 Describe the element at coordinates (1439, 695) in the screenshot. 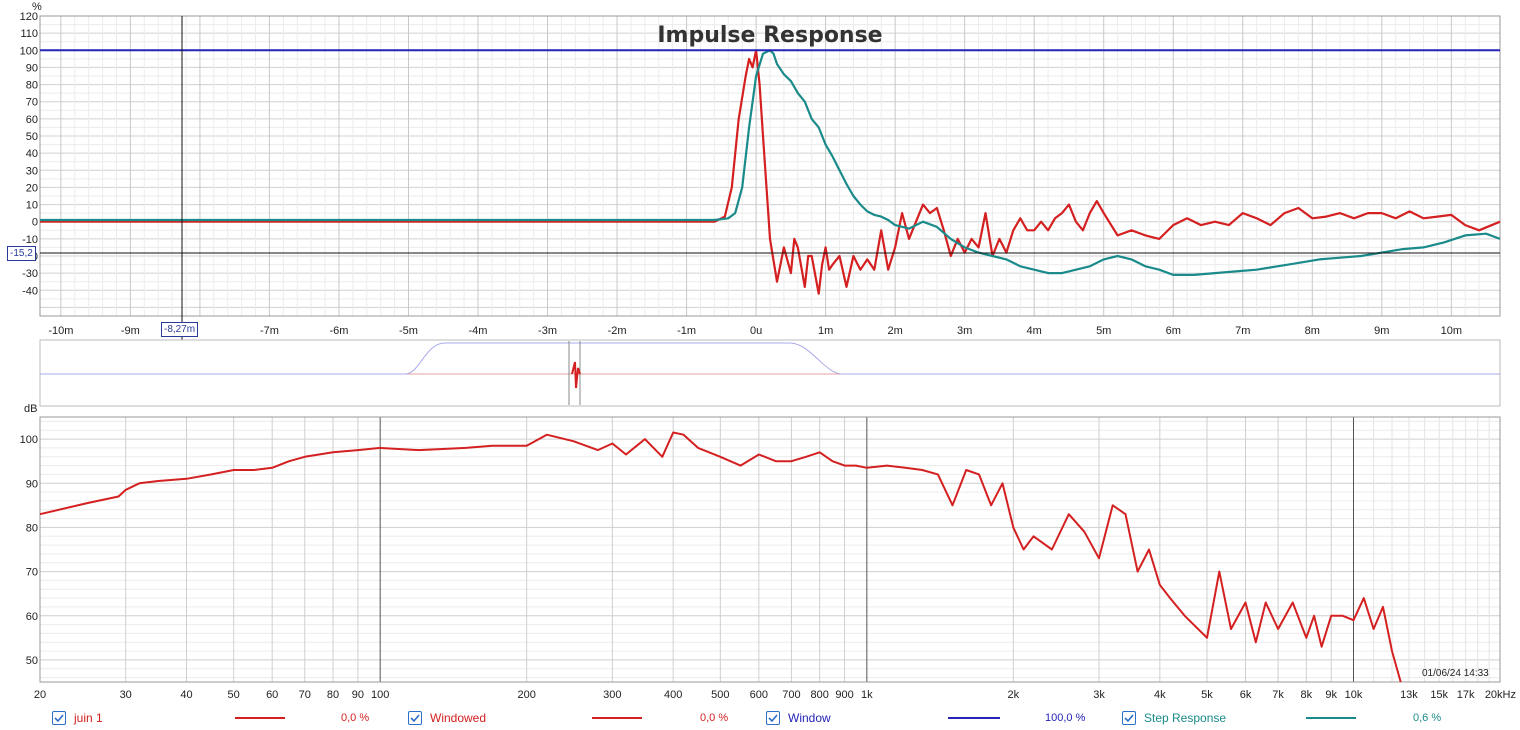

I see `x-tick-label: 15k` at that location.